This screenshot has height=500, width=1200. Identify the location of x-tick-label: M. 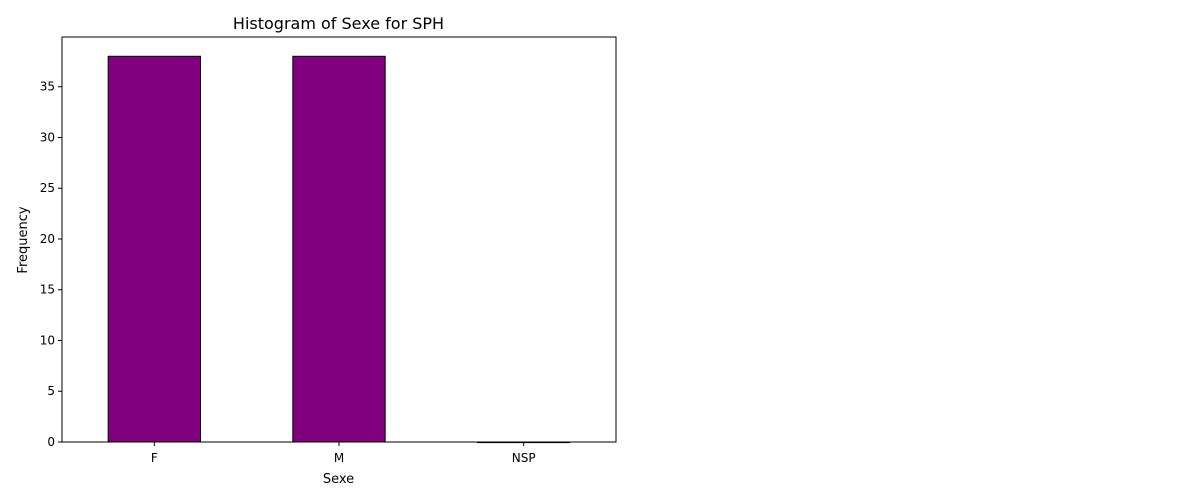
(339, 458).